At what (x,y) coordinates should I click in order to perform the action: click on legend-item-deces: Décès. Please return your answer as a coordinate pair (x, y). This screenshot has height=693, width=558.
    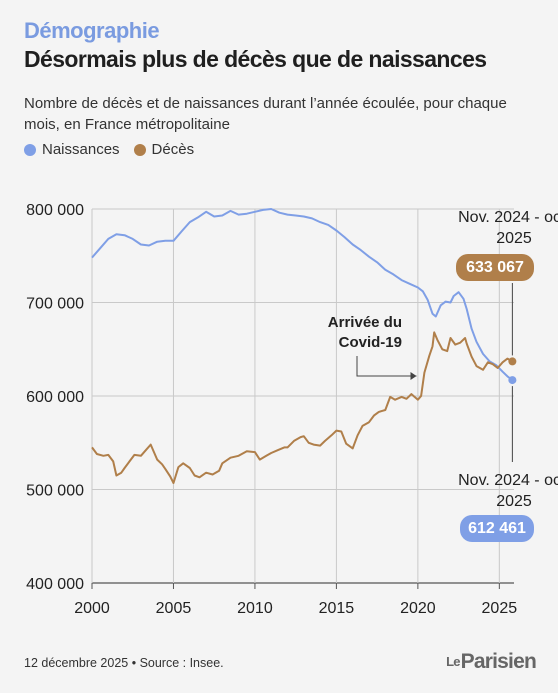
    Looking at the image, I should click on (164, 149).